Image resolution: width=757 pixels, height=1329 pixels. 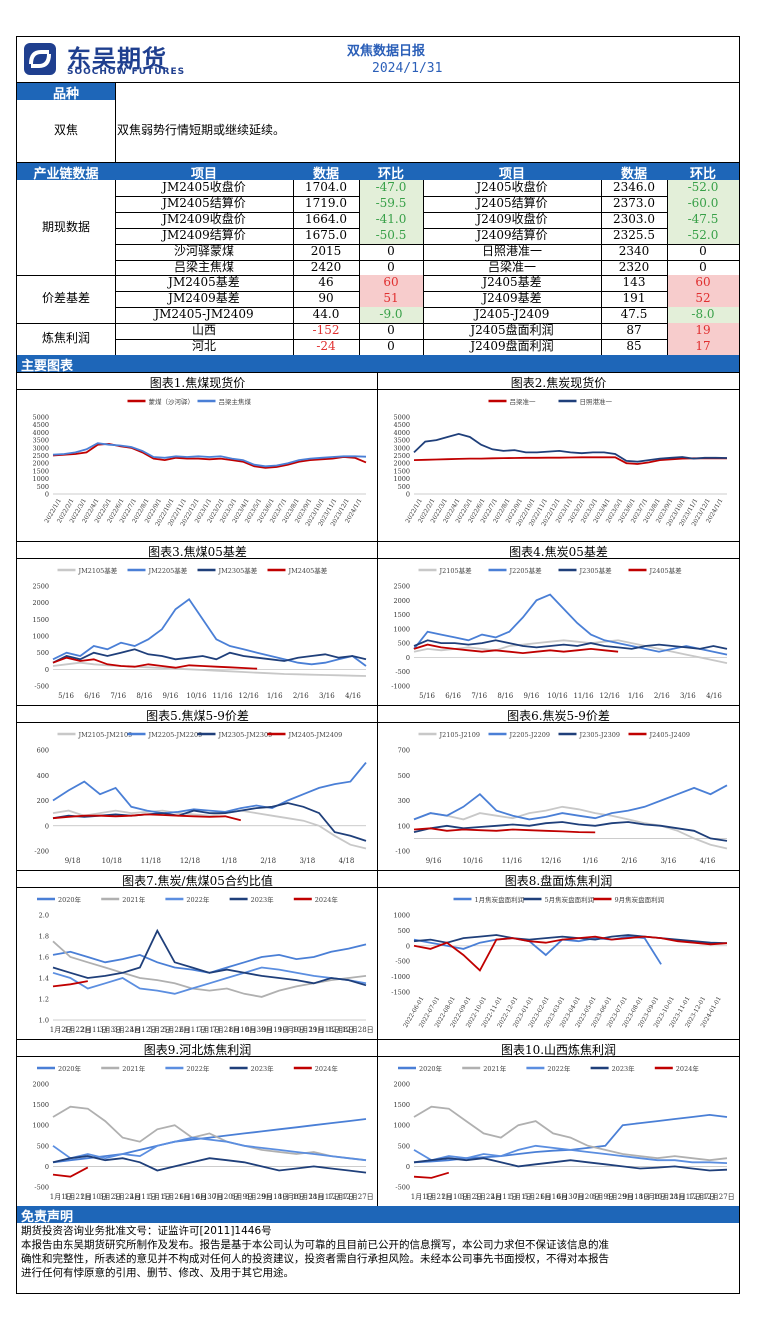 I want to click on chart-title: 图表5.焦煤5-9价差, so click(x=197, y=716).